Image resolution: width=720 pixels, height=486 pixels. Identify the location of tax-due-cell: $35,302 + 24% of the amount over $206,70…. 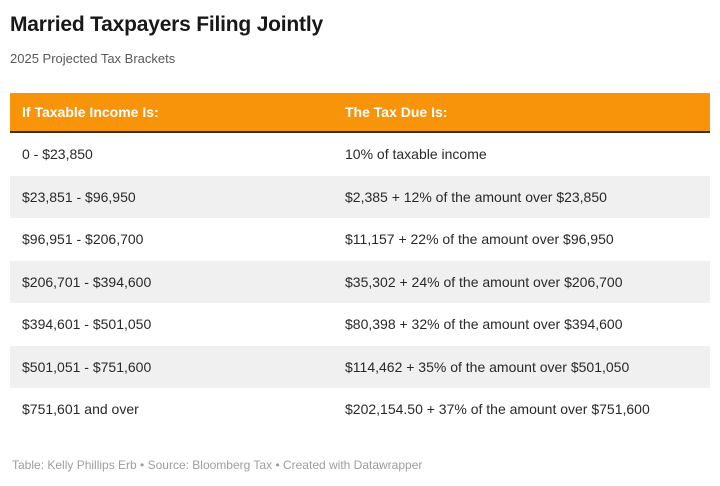
(484, 281).